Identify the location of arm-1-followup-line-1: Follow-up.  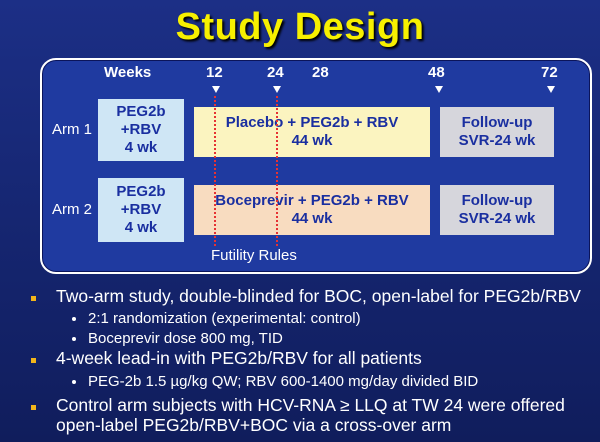
(497, 122).